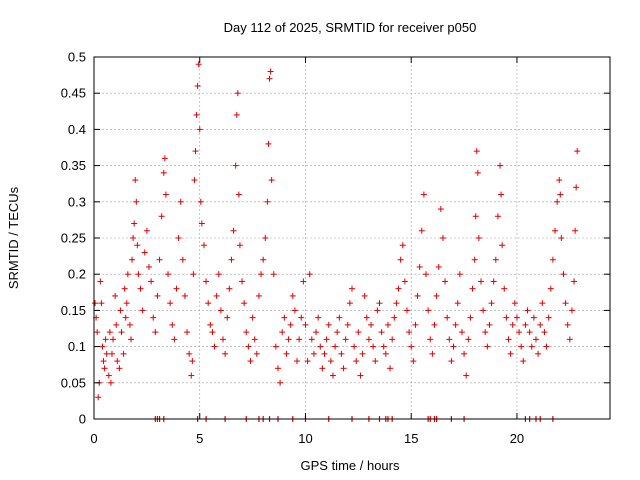  What do you see at coordinates (13, 237) in the screenshot?
I see `y-axis-label: SRMTID / TECUs` at bounding box center [13, 237].